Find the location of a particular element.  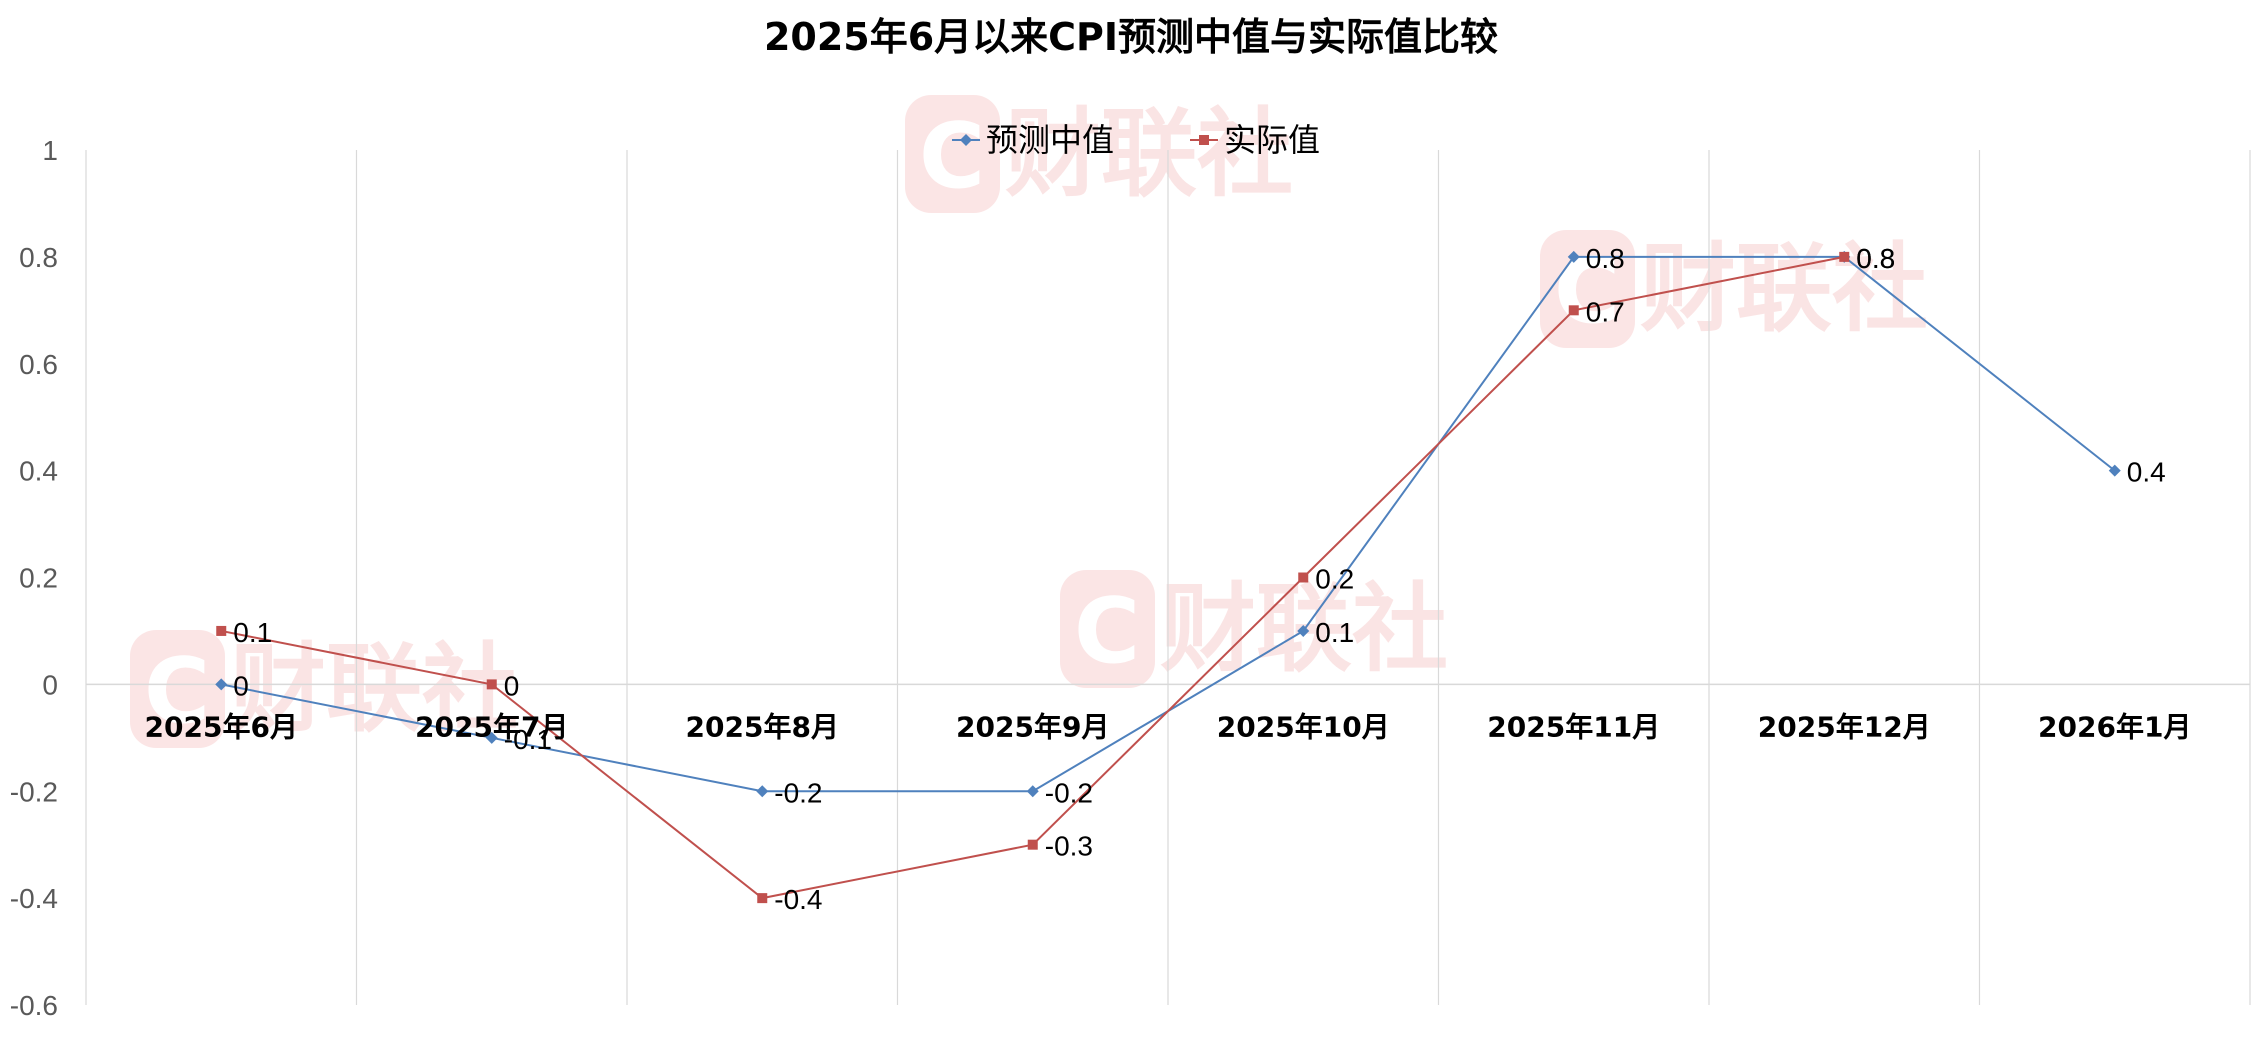

legend-label: 实际值 is located at coordinates (1272, 140).